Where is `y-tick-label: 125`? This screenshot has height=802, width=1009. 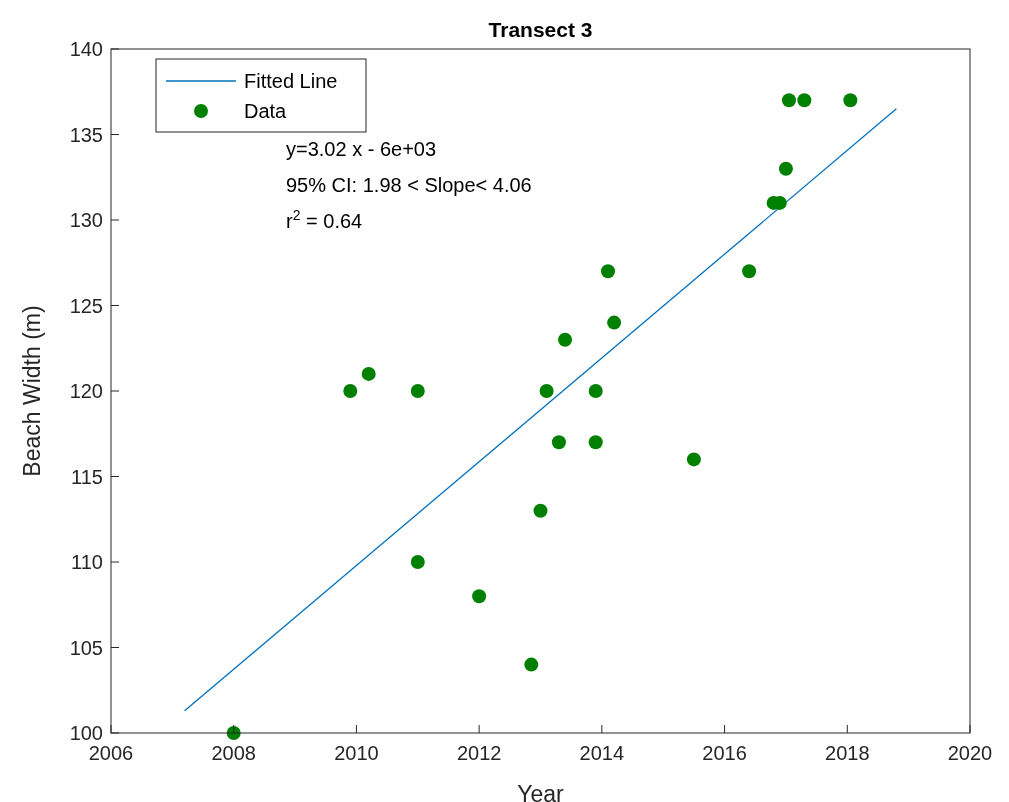 y-tick-label: 125 is located at coordinates (86, 305).